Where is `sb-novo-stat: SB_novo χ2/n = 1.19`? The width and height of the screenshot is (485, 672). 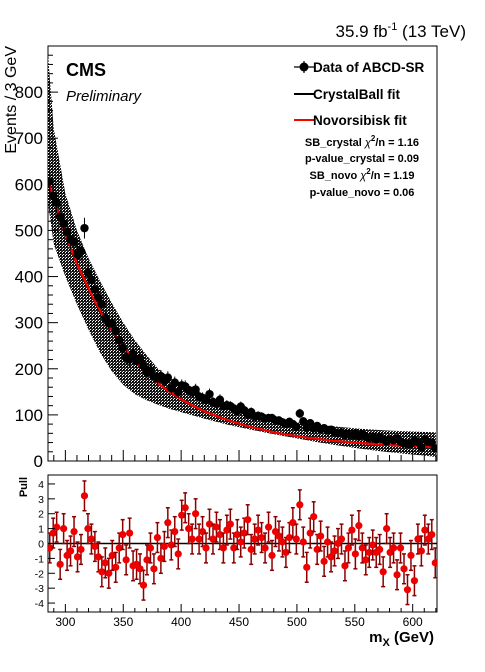 sb-novo-stat: SB_novo χ2/n = 1.19 is located at coordinates (362, 174).